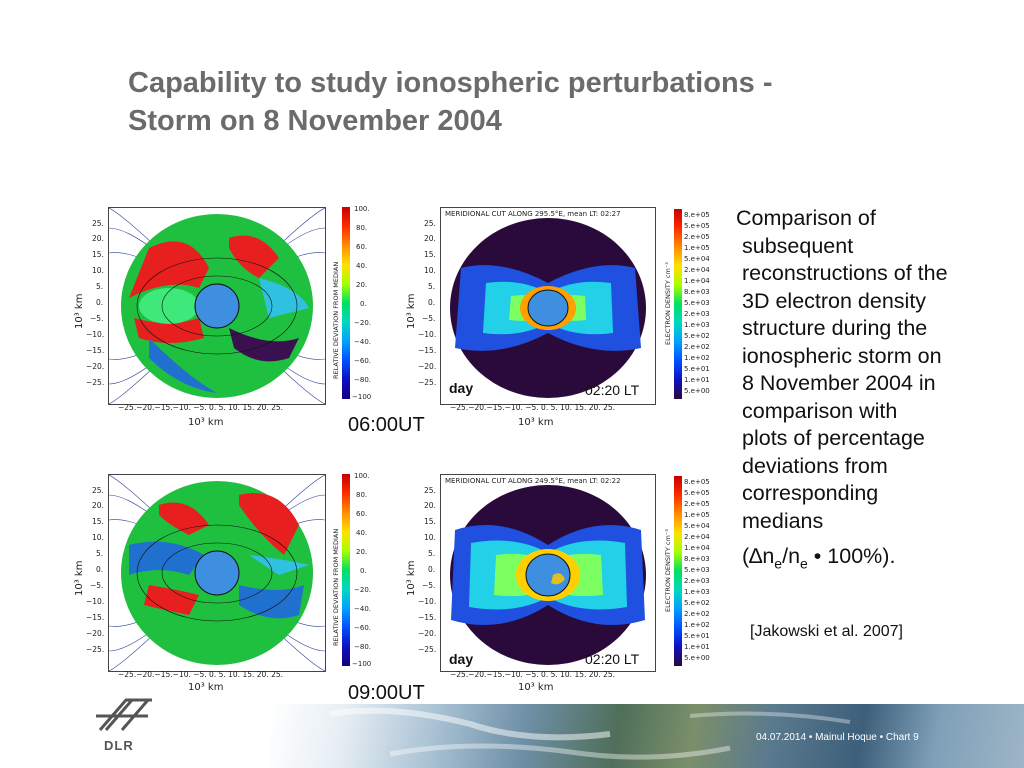 The image size is (1024, 768). I want to click on formula: (∆ne/ne • 100%)., so click(818, 557).